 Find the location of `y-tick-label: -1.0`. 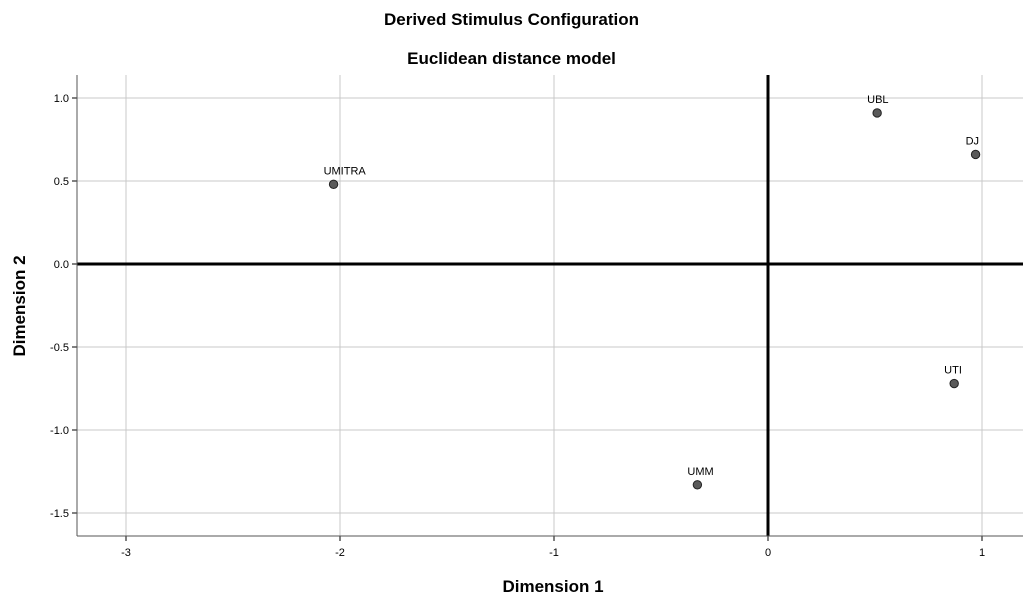

y-tick-label: -1.0 is located at coordinates (59, 431).